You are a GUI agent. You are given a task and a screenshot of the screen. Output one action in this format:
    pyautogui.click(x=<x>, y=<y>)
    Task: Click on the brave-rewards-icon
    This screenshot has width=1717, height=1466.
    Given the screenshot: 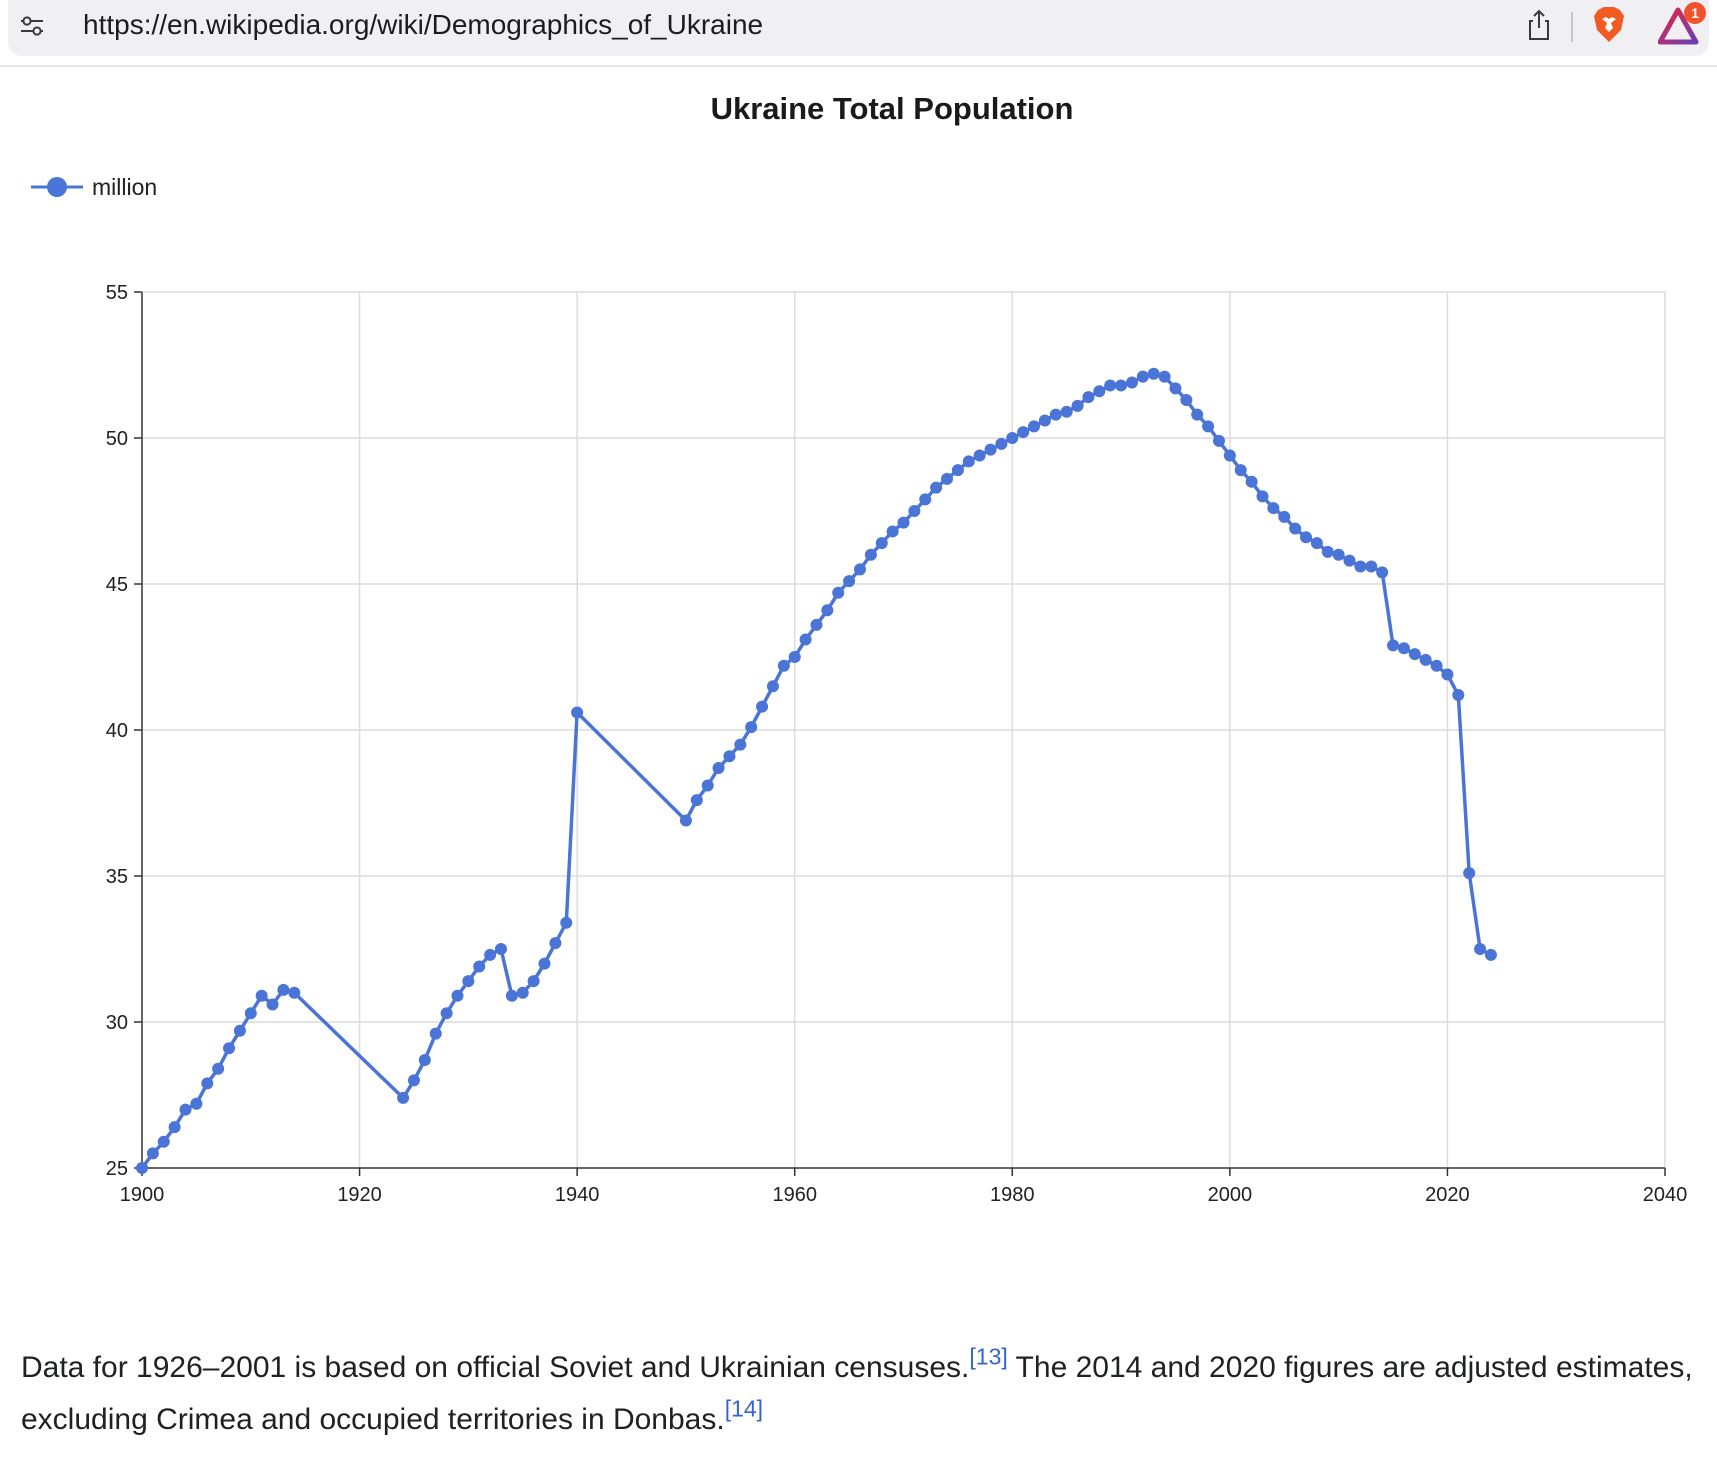 What is the action you would take?
    pyautogui.click(x=1680, y=26)
    